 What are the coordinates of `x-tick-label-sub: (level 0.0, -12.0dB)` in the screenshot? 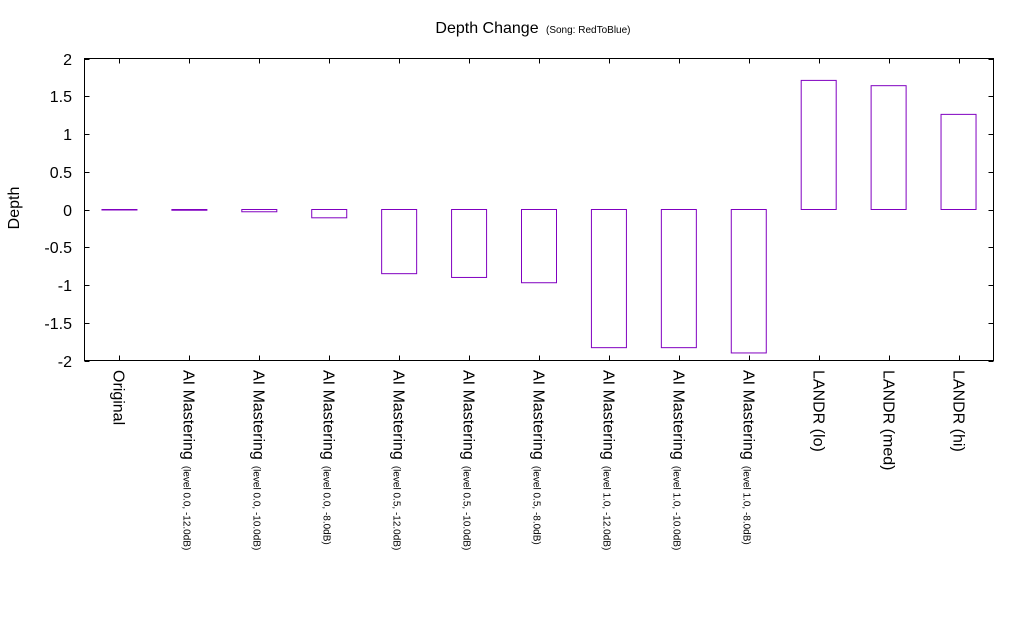 It's located at (186, 508).